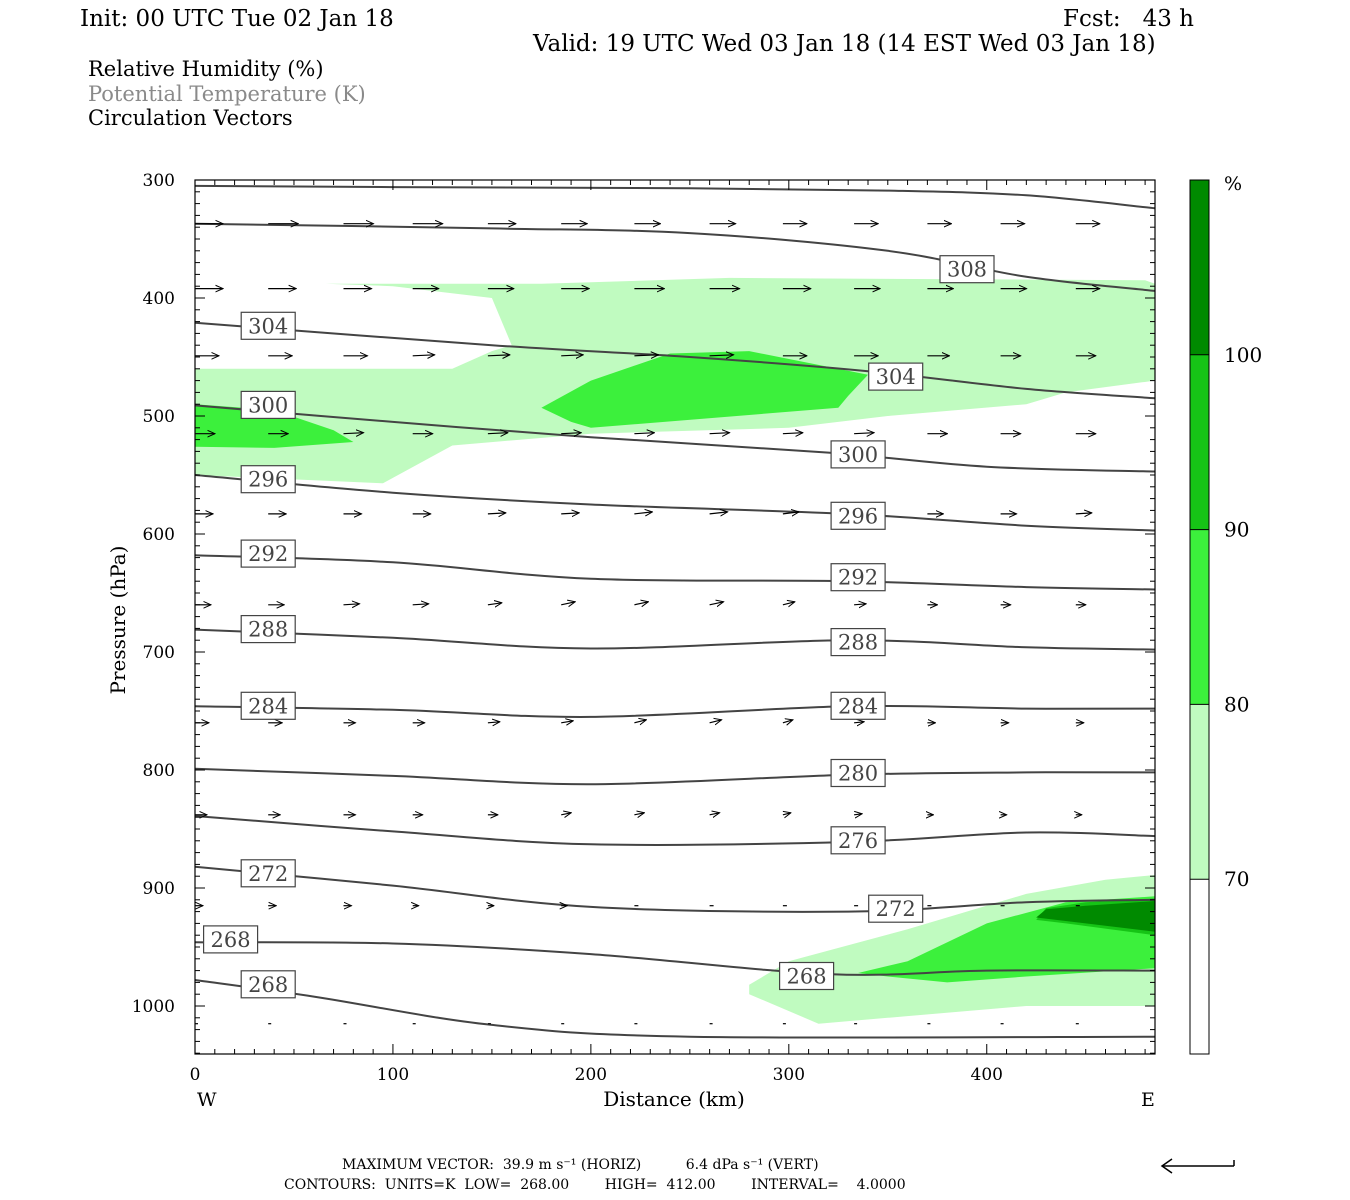 The width and height of the screenshot is (1350, 1200). I want to click on y-tick-label: 400, so click(159, 299).